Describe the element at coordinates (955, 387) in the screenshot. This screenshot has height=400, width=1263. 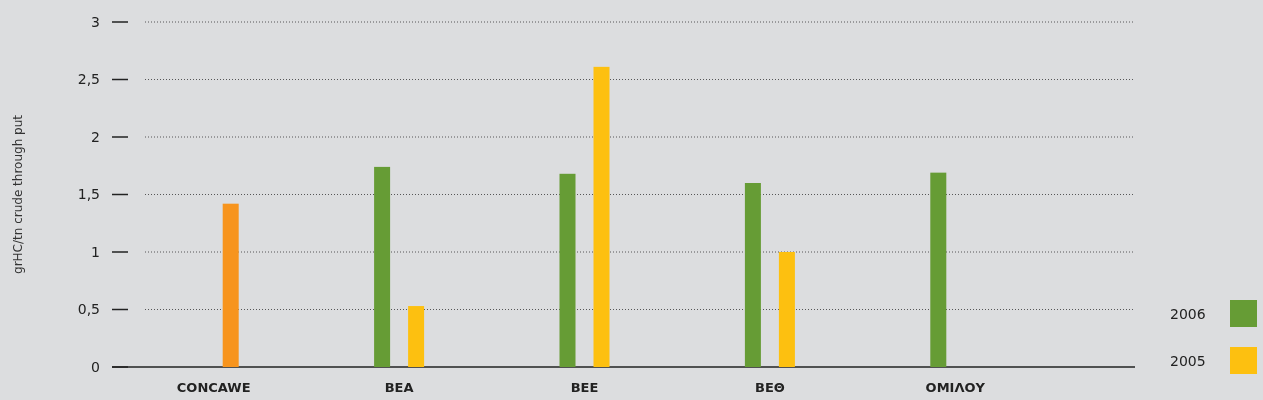
I see `x-tick-label: ΟΜΙΛΟΥ` at that location.